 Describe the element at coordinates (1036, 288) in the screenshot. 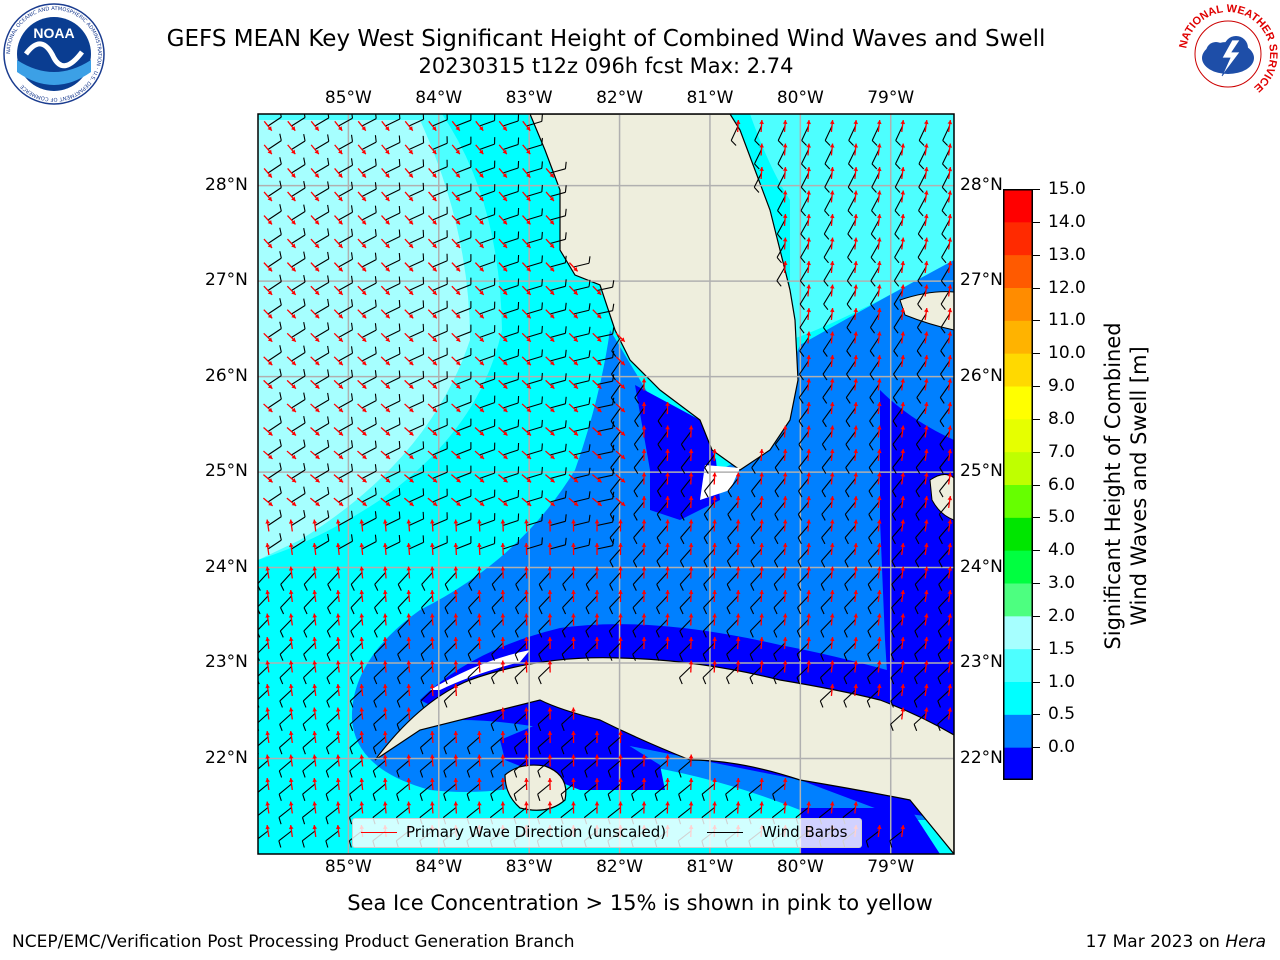

I see `colorbar-tick` at that location.